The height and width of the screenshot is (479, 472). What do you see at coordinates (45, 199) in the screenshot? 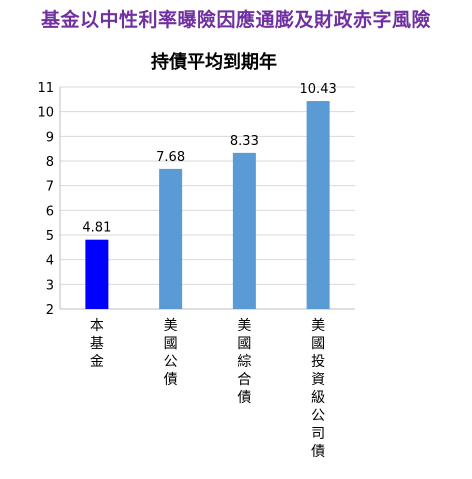
I see `y-tick-labels: 2 3 4 5 6 7 8 9 10 11` at bounding box center [45, 199].